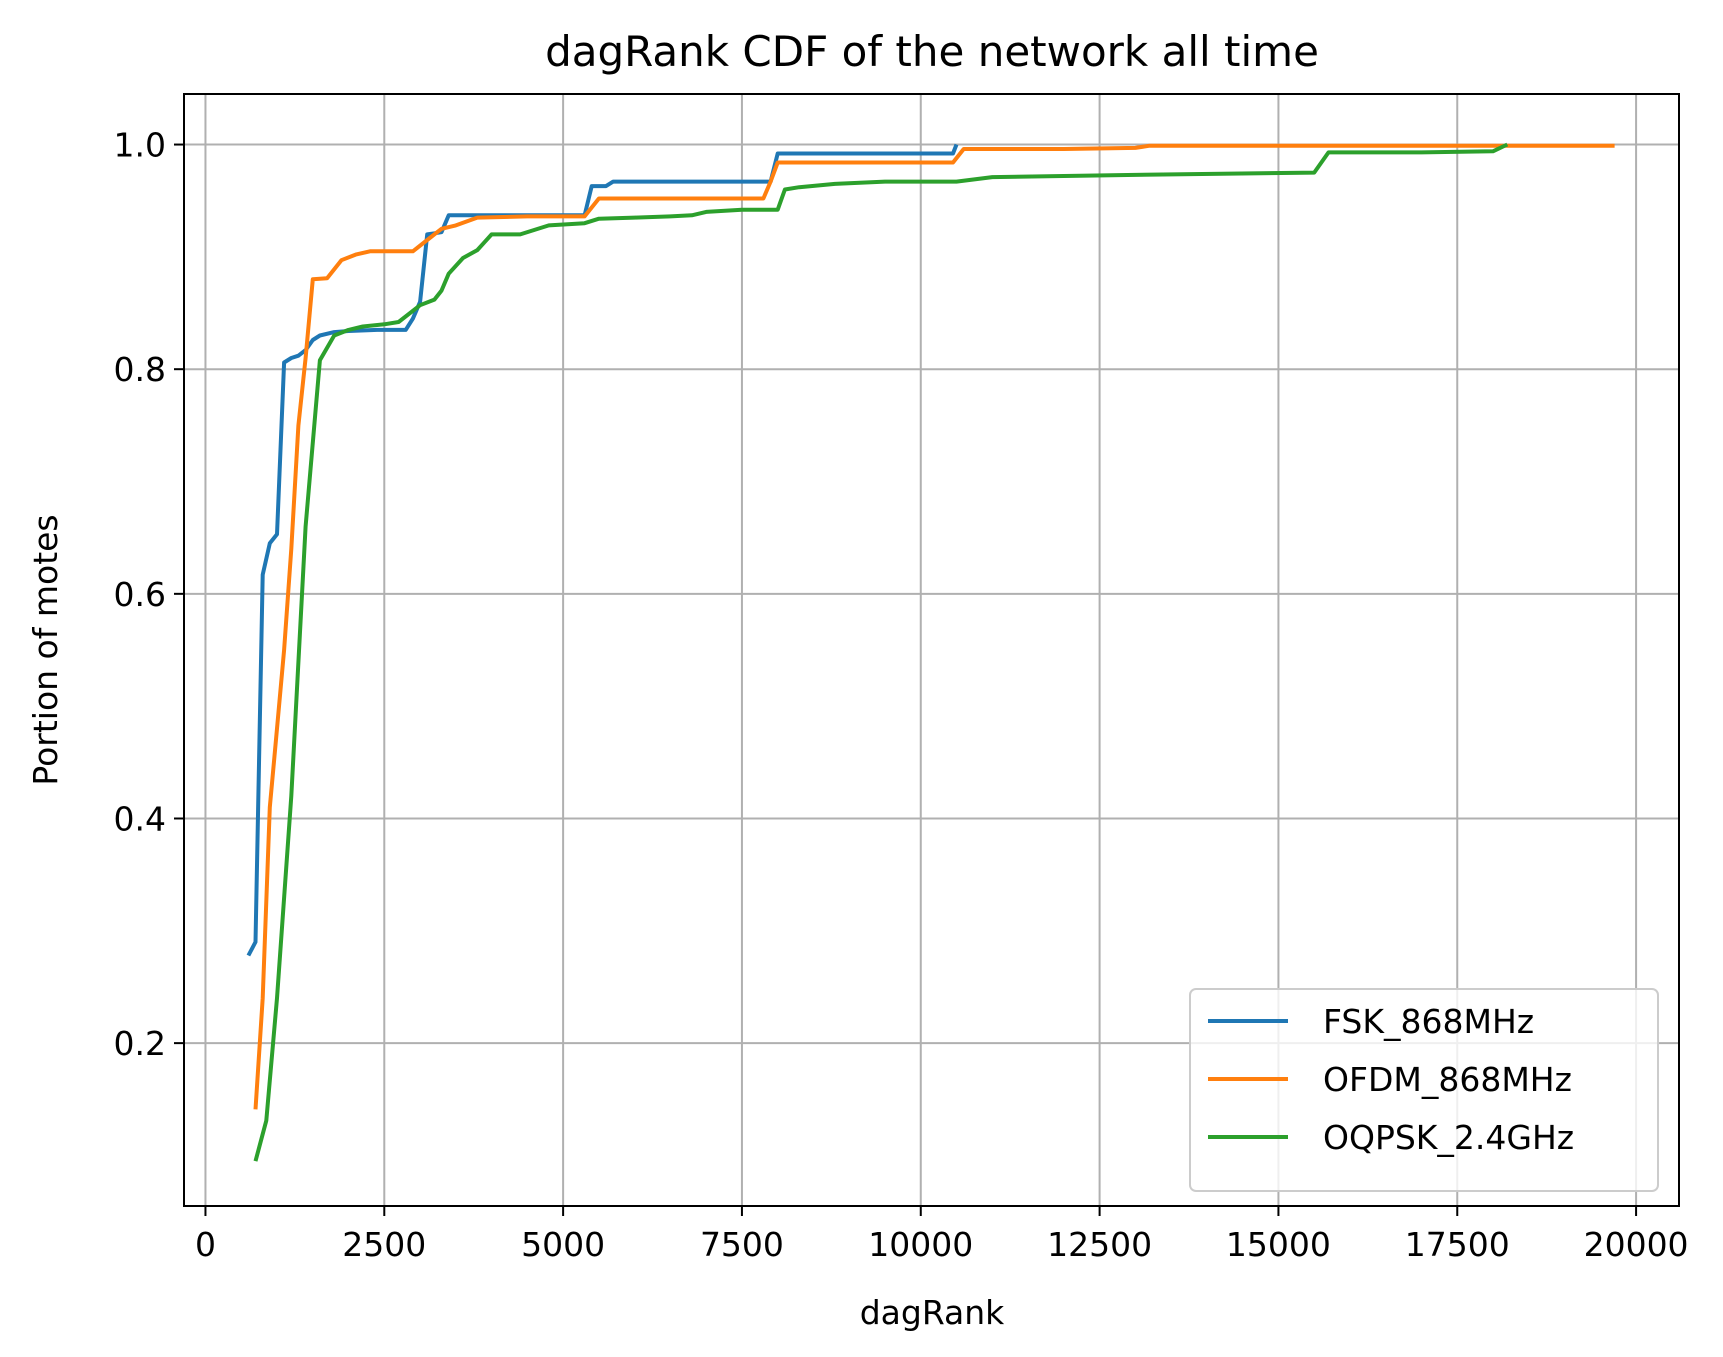 The width and height of the screenshot is (1723, 1357). What do you see at coordinates (1278, 1244) in the screenshot?
I see `x-tick-label: 15000` at bounding box center [1278, 1244].